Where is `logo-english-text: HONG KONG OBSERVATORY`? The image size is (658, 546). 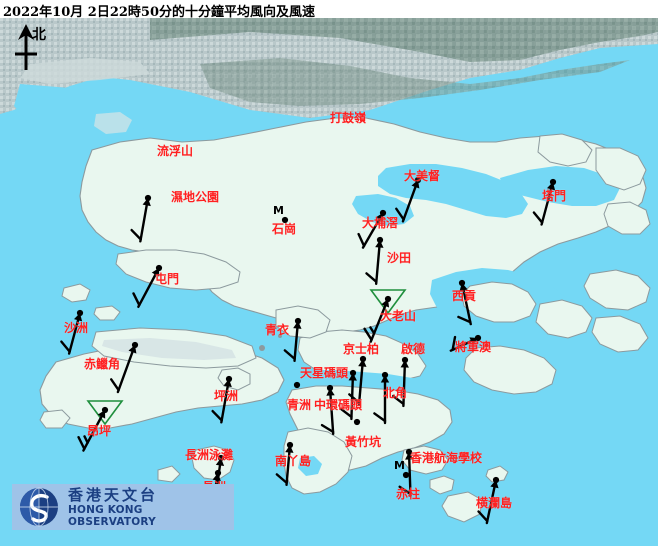
logo-english-text: HONG KONG OBSERVATORY is located at coordinates (112, 515).